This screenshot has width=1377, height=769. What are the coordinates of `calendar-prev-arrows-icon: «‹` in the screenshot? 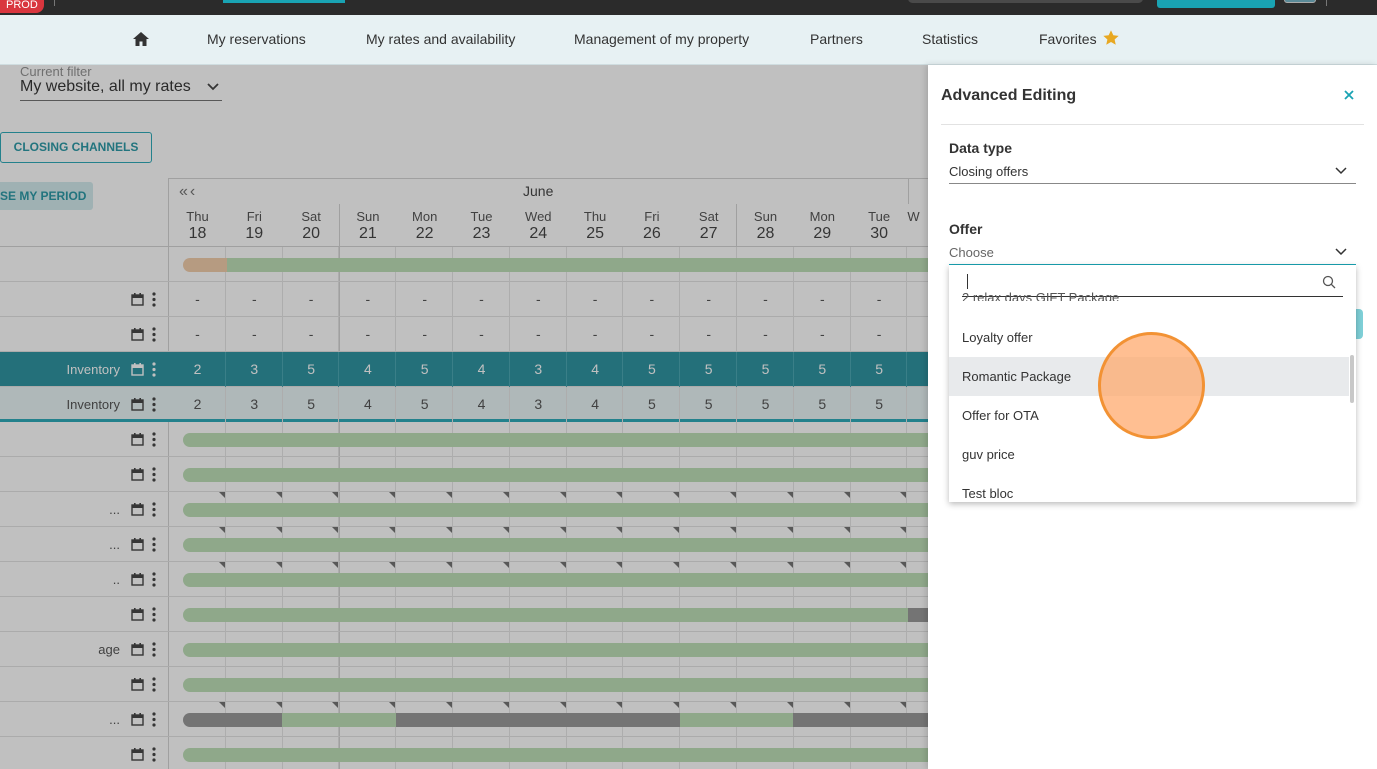 It's located at (188, 191).